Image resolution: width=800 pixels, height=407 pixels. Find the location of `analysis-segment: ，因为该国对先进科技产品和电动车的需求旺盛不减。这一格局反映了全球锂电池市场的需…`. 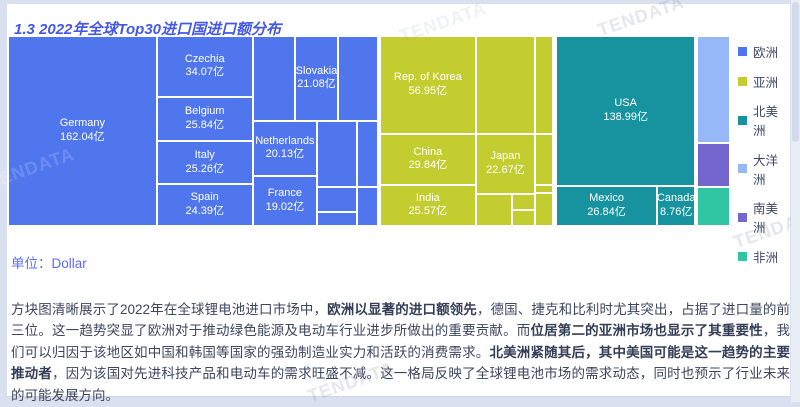

analysis-segment: ，因为该国对先进科技产品和电动车的需求旺盛不减。这一格局反映了全球锂电池市场的需… is located at coordinates (401, 384).